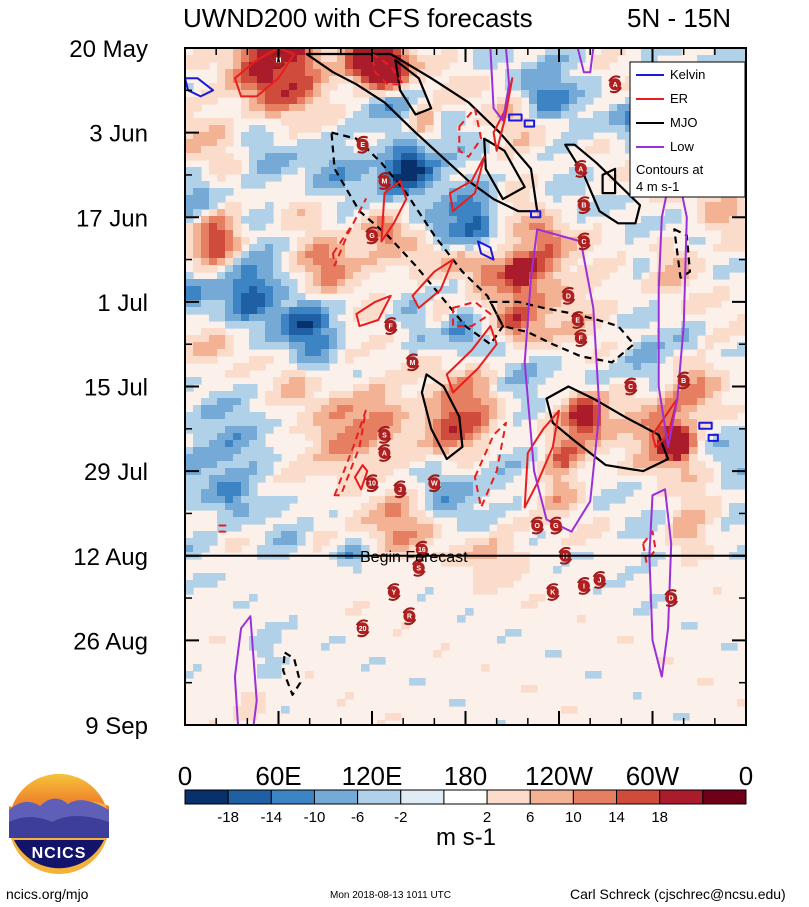 This screenshot has height=907, width=809. I want to click on colorbar-cell, so click(595, 797).